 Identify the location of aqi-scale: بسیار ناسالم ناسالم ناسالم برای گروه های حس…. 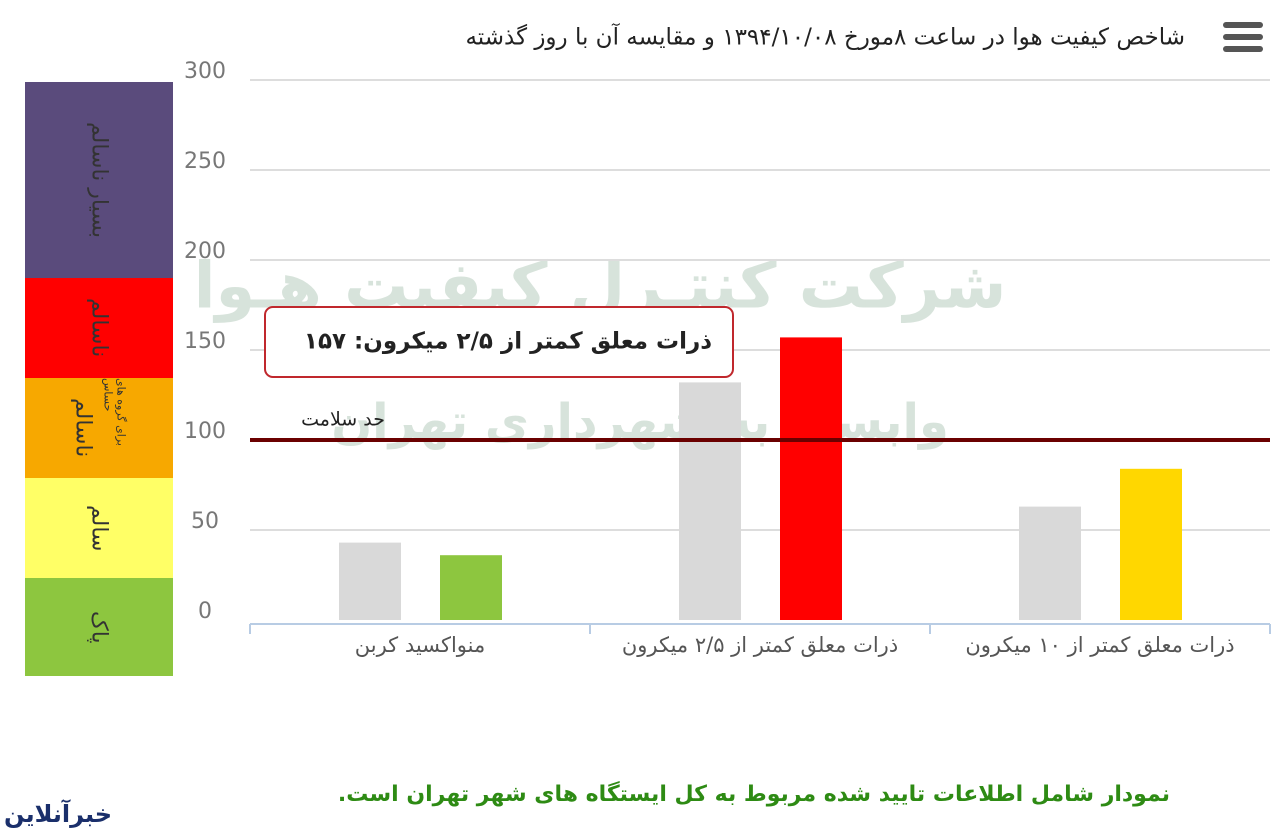
(99, 379).